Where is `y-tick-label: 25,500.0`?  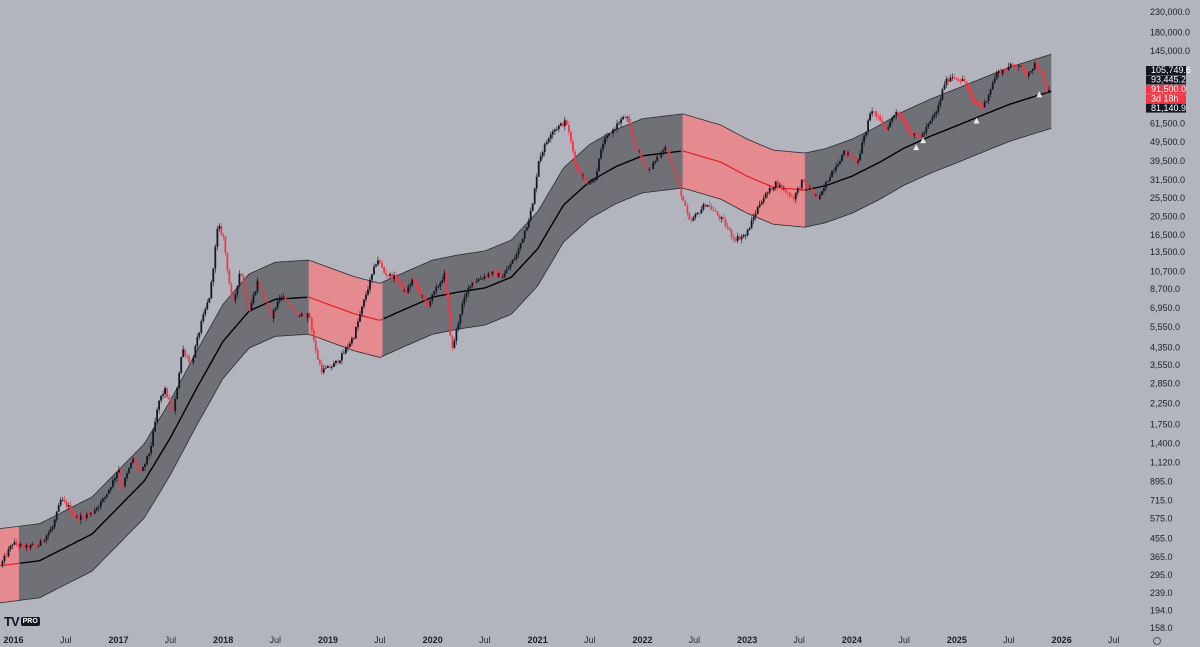 y-tick-label: 25,500.0 is located at coordinates (1167, 198).